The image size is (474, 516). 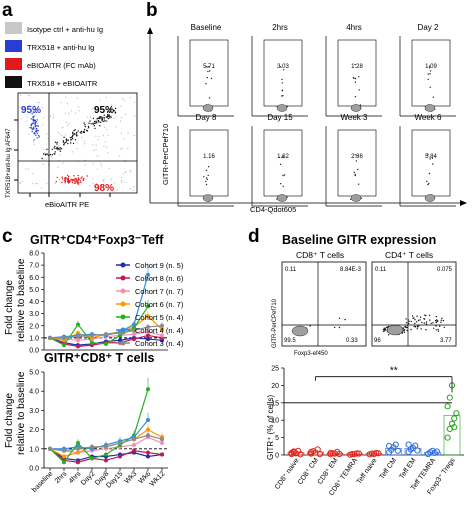 What do you see at coordinates (291, 270) in the screenshot?
I see `cd8-quad-ul: 0.11` at bounding box center [291, 270].